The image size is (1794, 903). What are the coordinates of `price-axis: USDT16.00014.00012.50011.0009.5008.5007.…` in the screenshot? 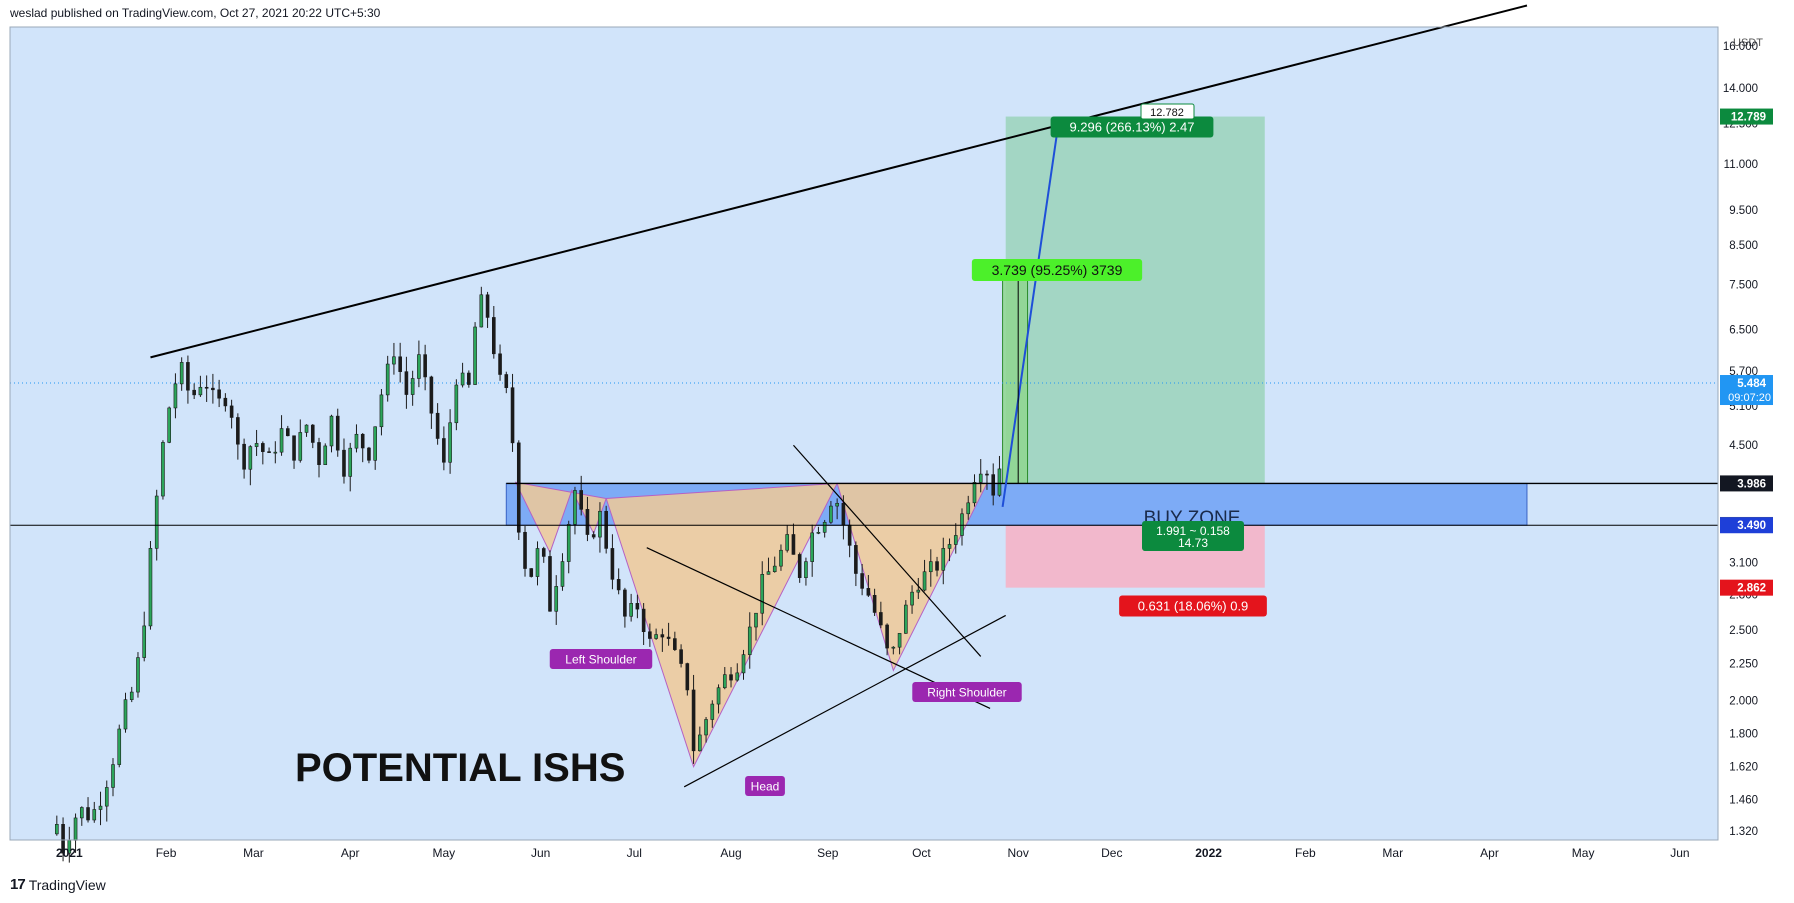 It's located at (1756, 433).